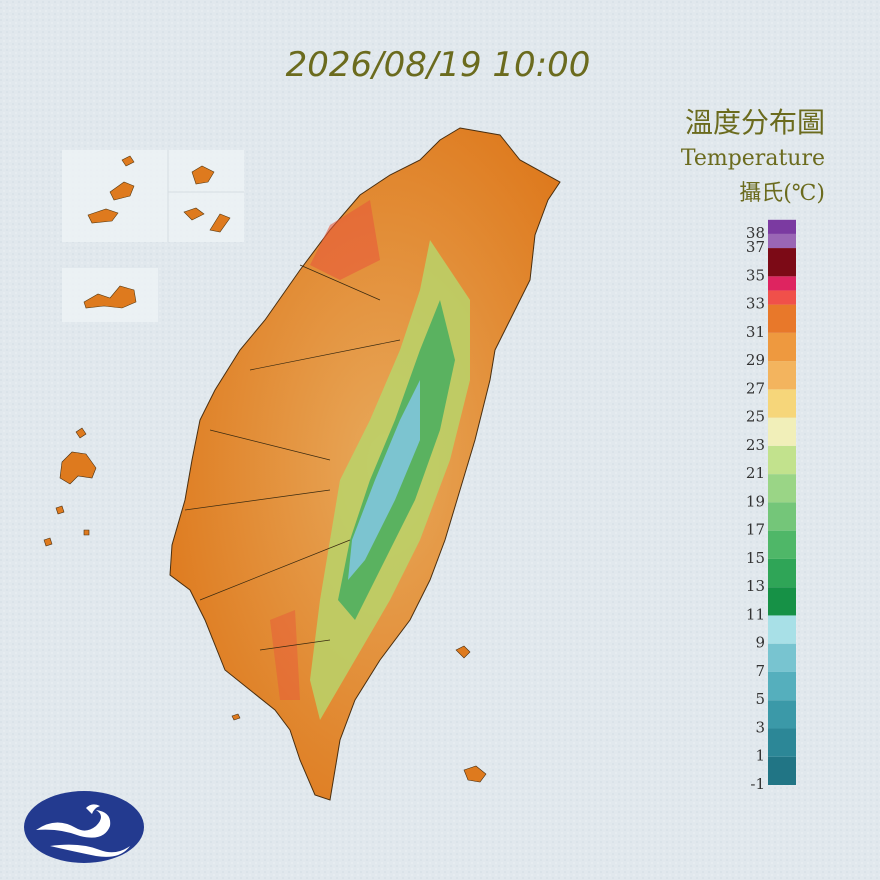 This screenshot has height=880, width=880. I want to click on scale-label: 17, so click(755, 530).